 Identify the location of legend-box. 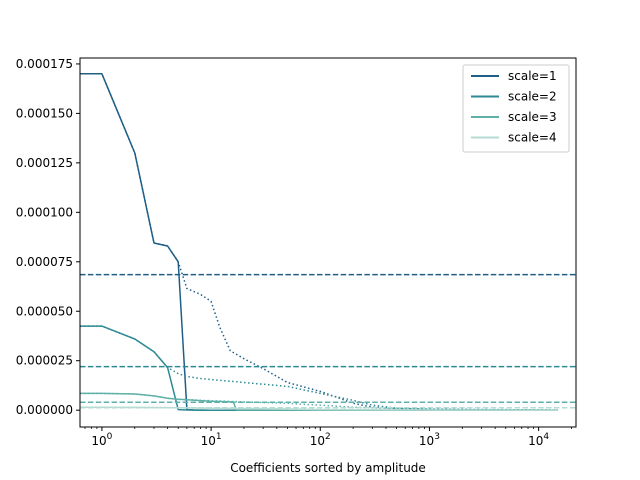
(516, 108).